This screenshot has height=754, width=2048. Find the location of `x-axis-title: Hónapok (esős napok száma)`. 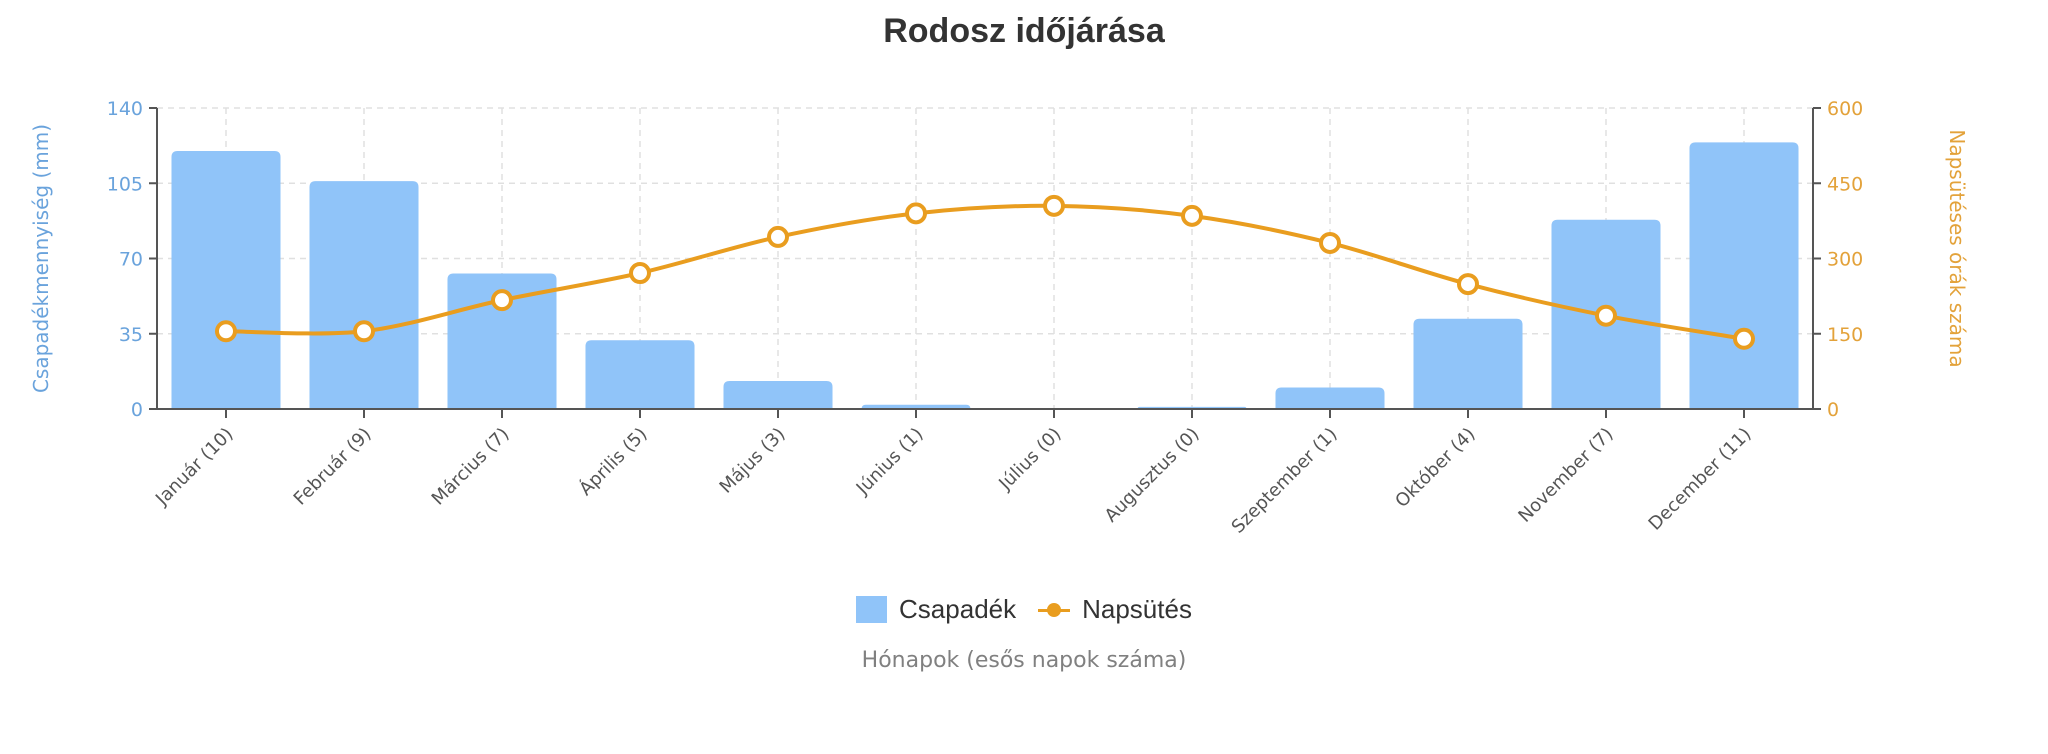

x-axis-title: Hónapok (esős napok száma) is located at coordinates (1024, 660).